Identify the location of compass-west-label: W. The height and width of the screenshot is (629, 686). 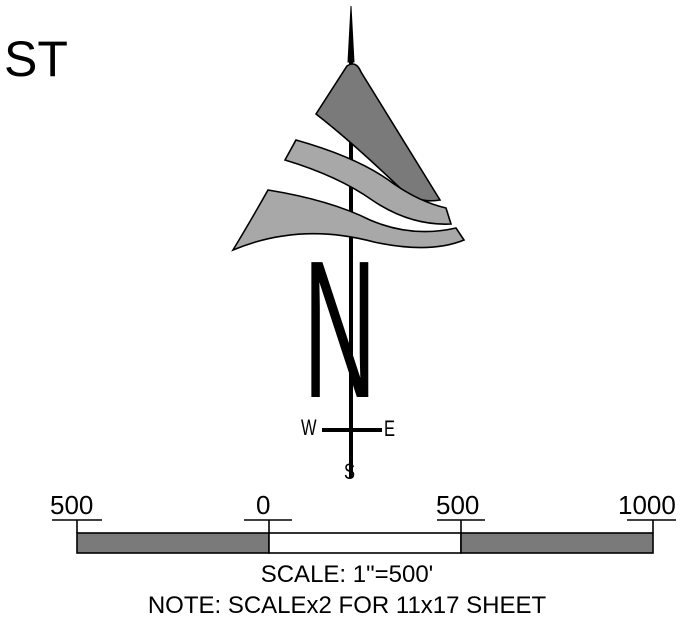
(309, 427).